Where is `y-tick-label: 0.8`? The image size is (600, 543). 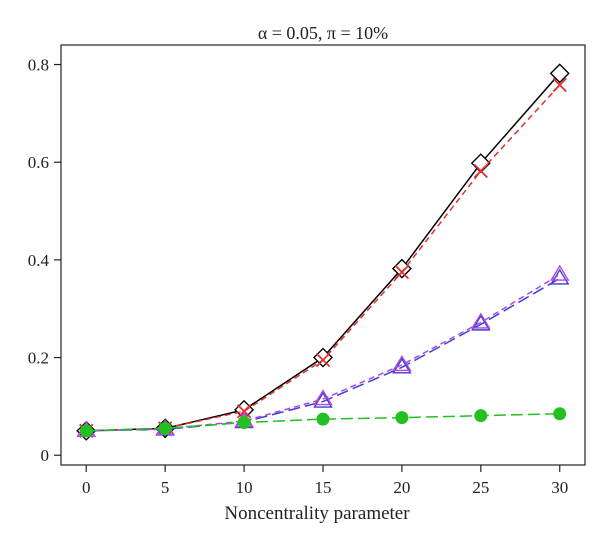 y-tick-label: 0.8 is located at coordinates (38, 65).